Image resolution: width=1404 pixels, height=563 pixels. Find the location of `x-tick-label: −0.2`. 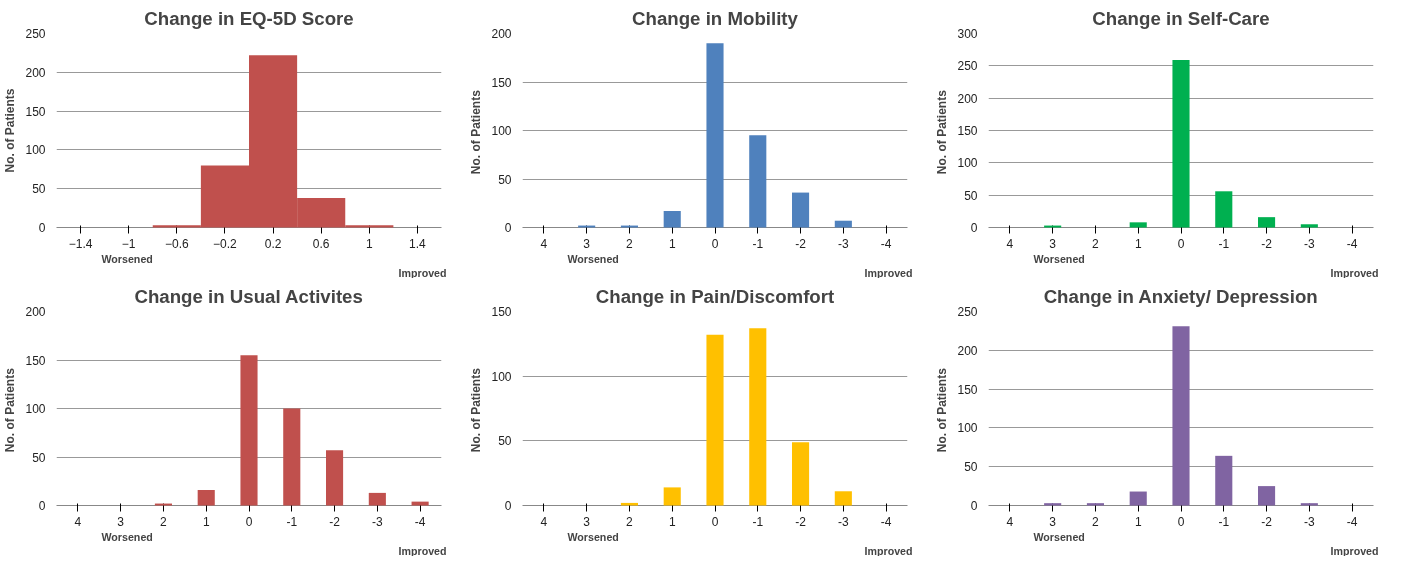

x-tick-label: −0.2 is located at coordinates (225, 243).